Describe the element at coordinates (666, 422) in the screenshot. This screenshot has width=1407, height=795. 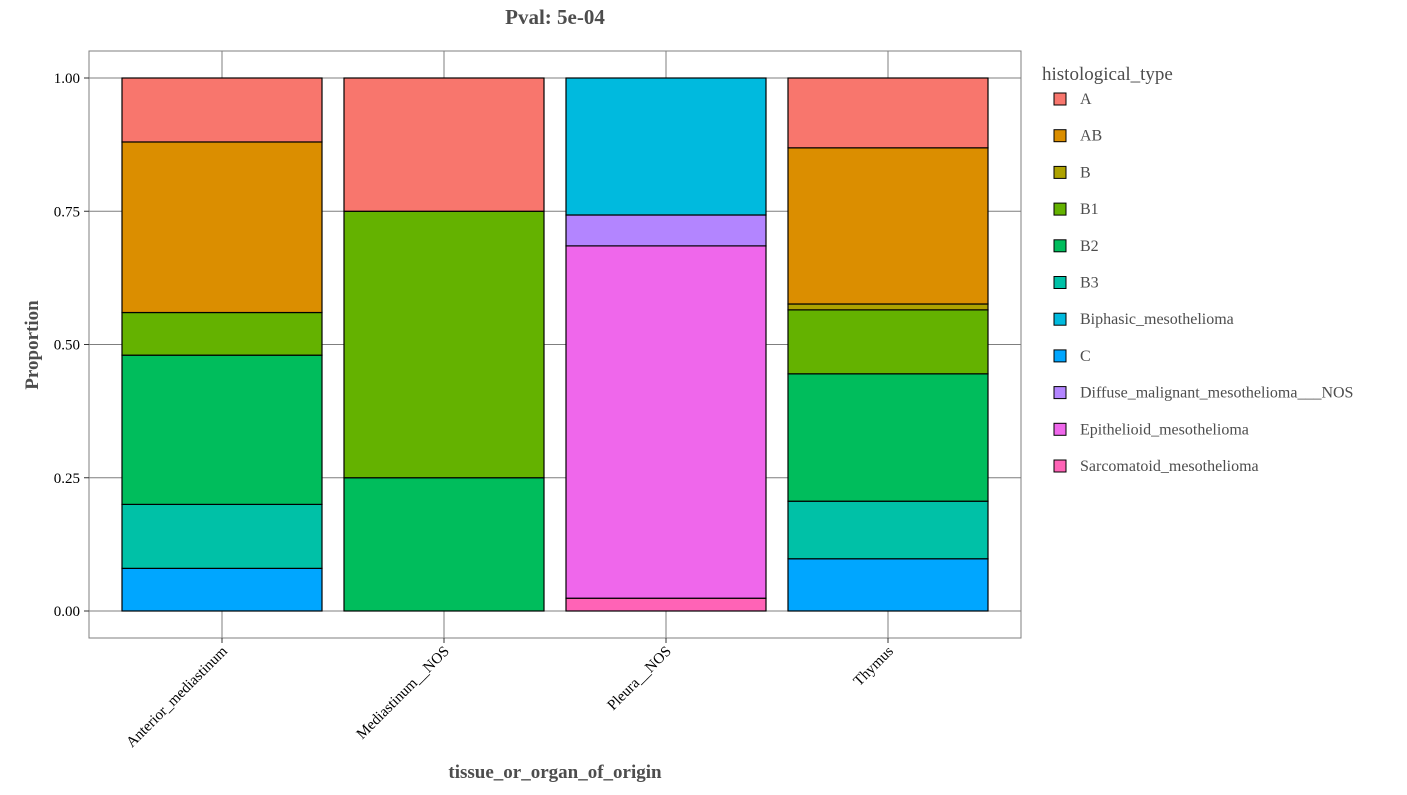
I see `bar-segment-epithelioid_mesothelioma` at that location.